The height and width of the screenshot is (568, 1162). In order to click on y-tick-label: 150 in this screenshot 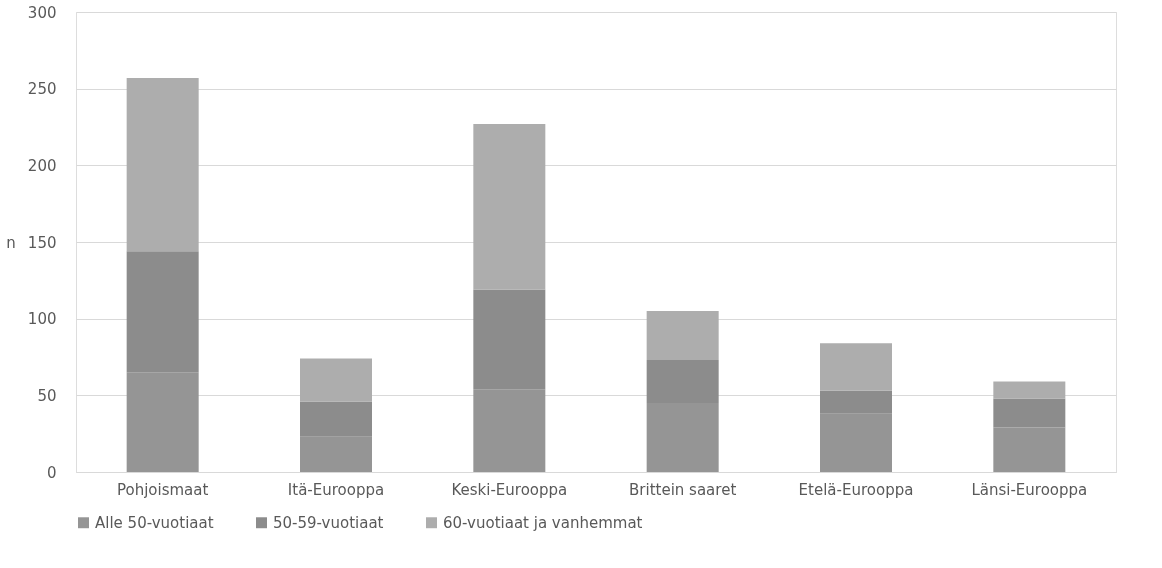, I will do `click(42, 242)`.